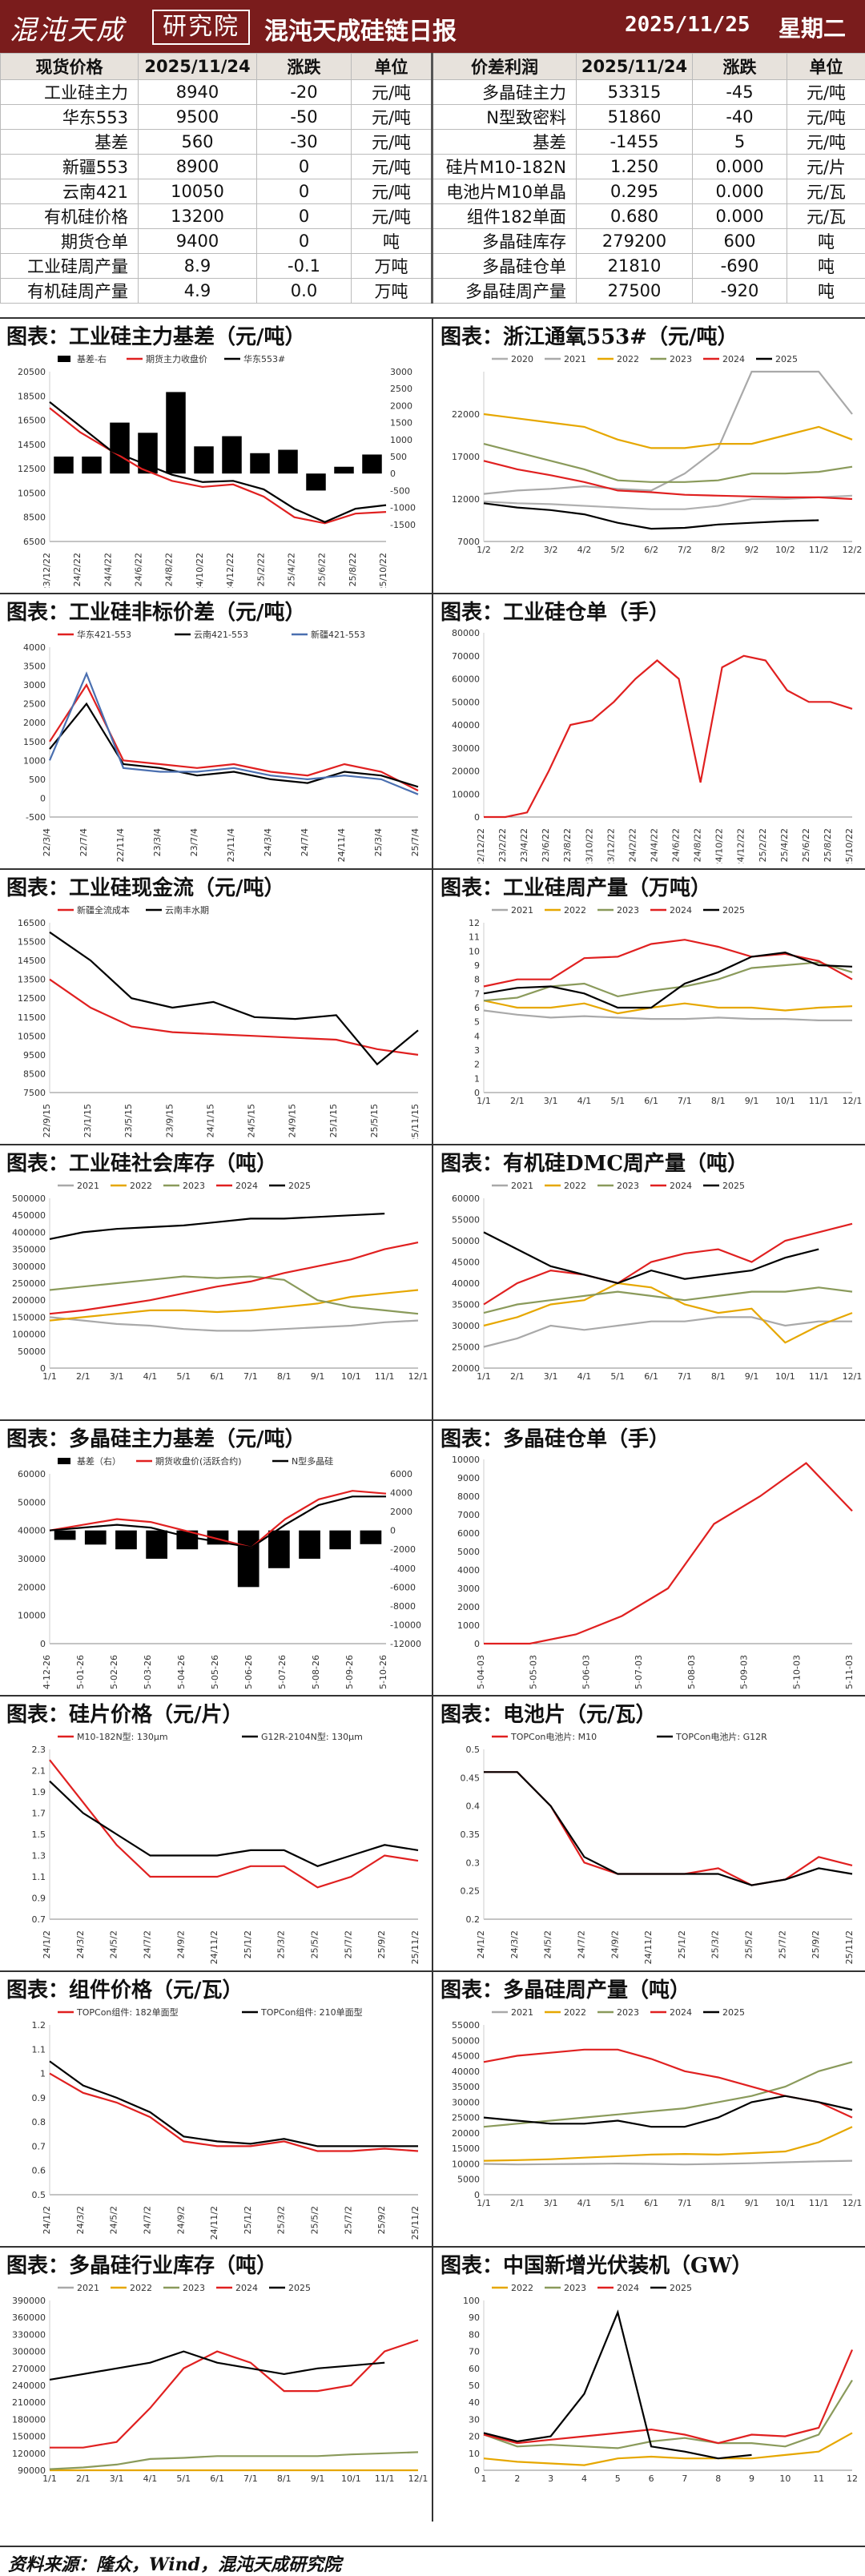  What do you see at coordinates (597, 2266) in the screenshot?
I see `chart-title: 图表：中国新增光伏装机（GW）` at bounding box center [597, 2266].